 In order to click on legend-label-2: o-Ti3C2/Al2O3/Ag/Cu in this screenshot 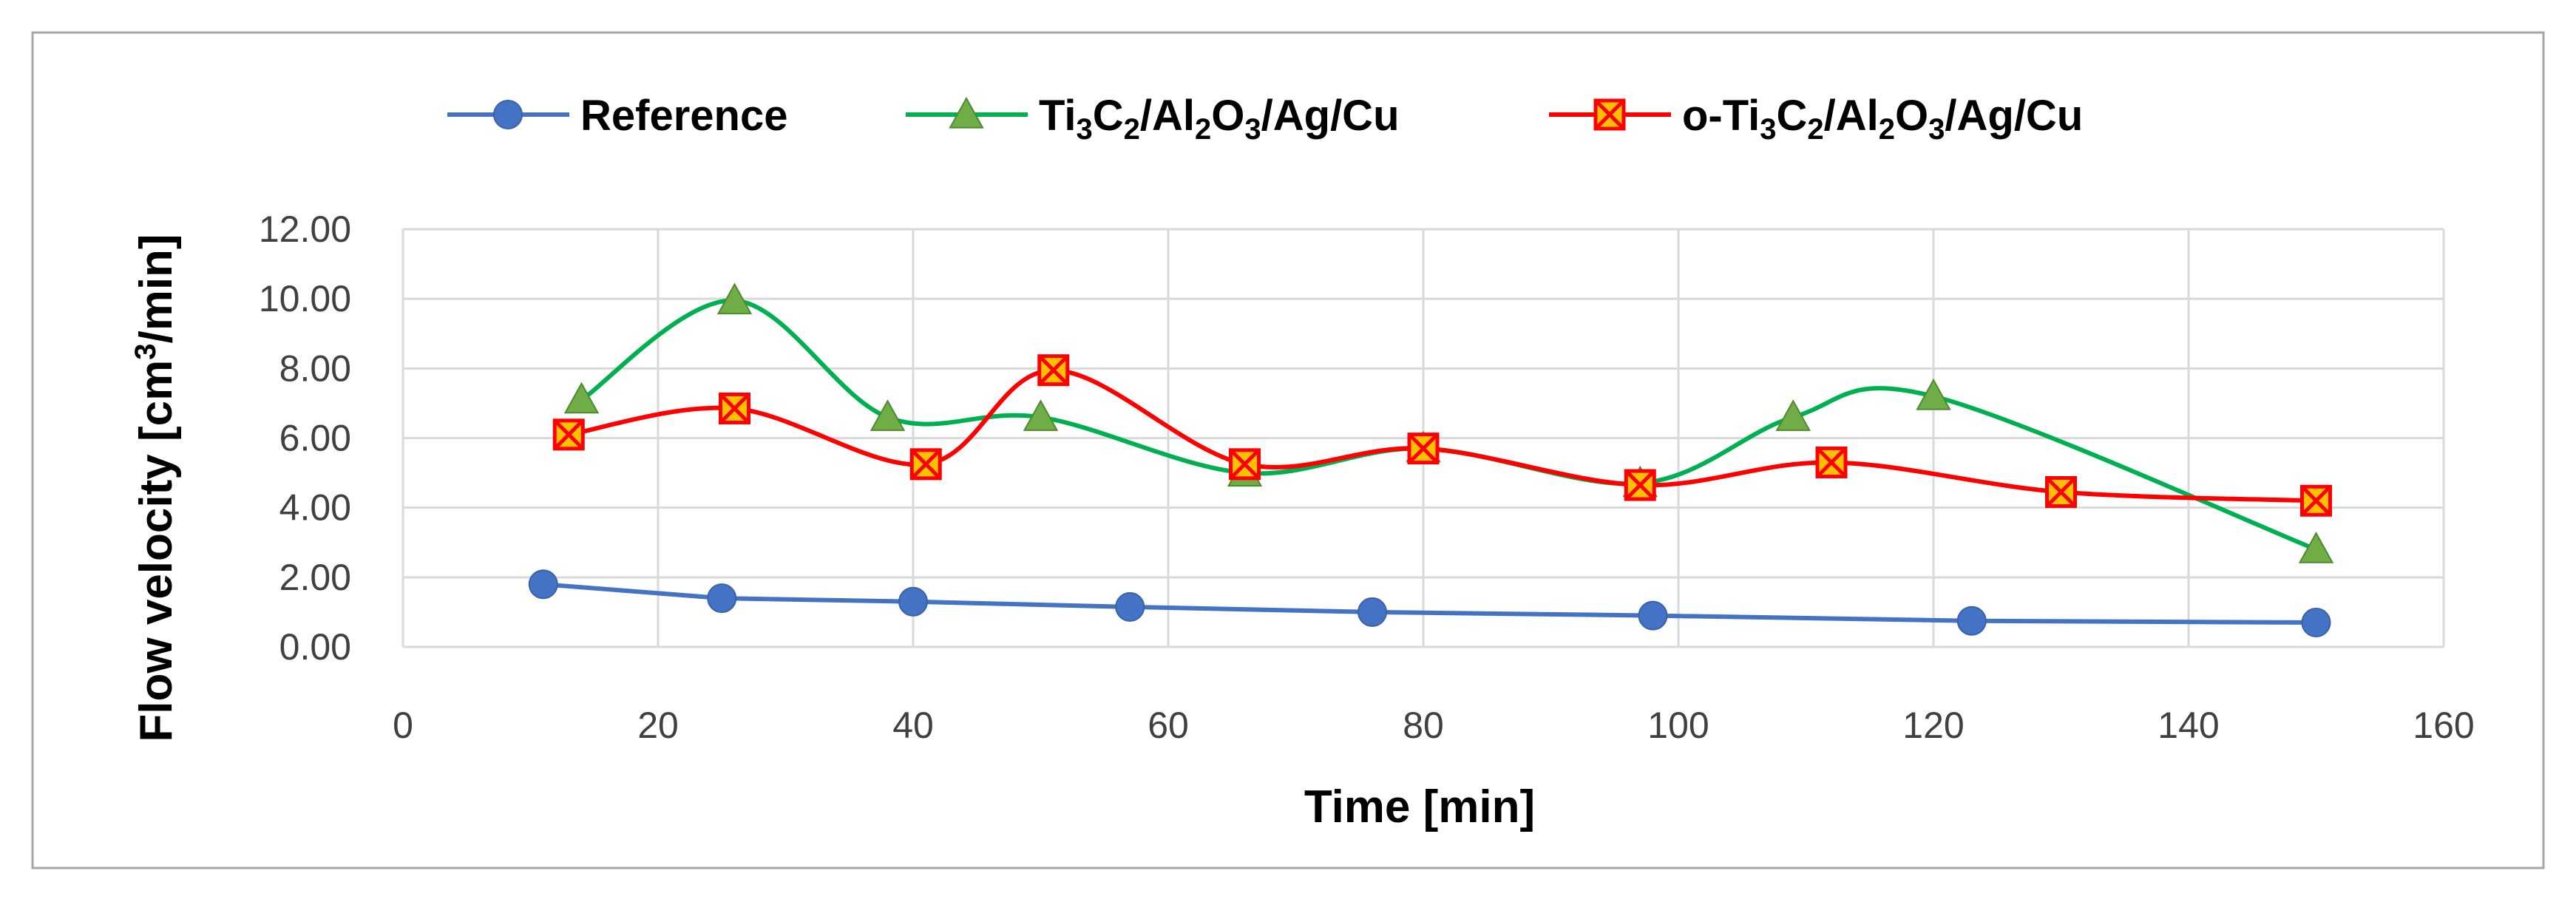, I will do `click(1882, 119)`.